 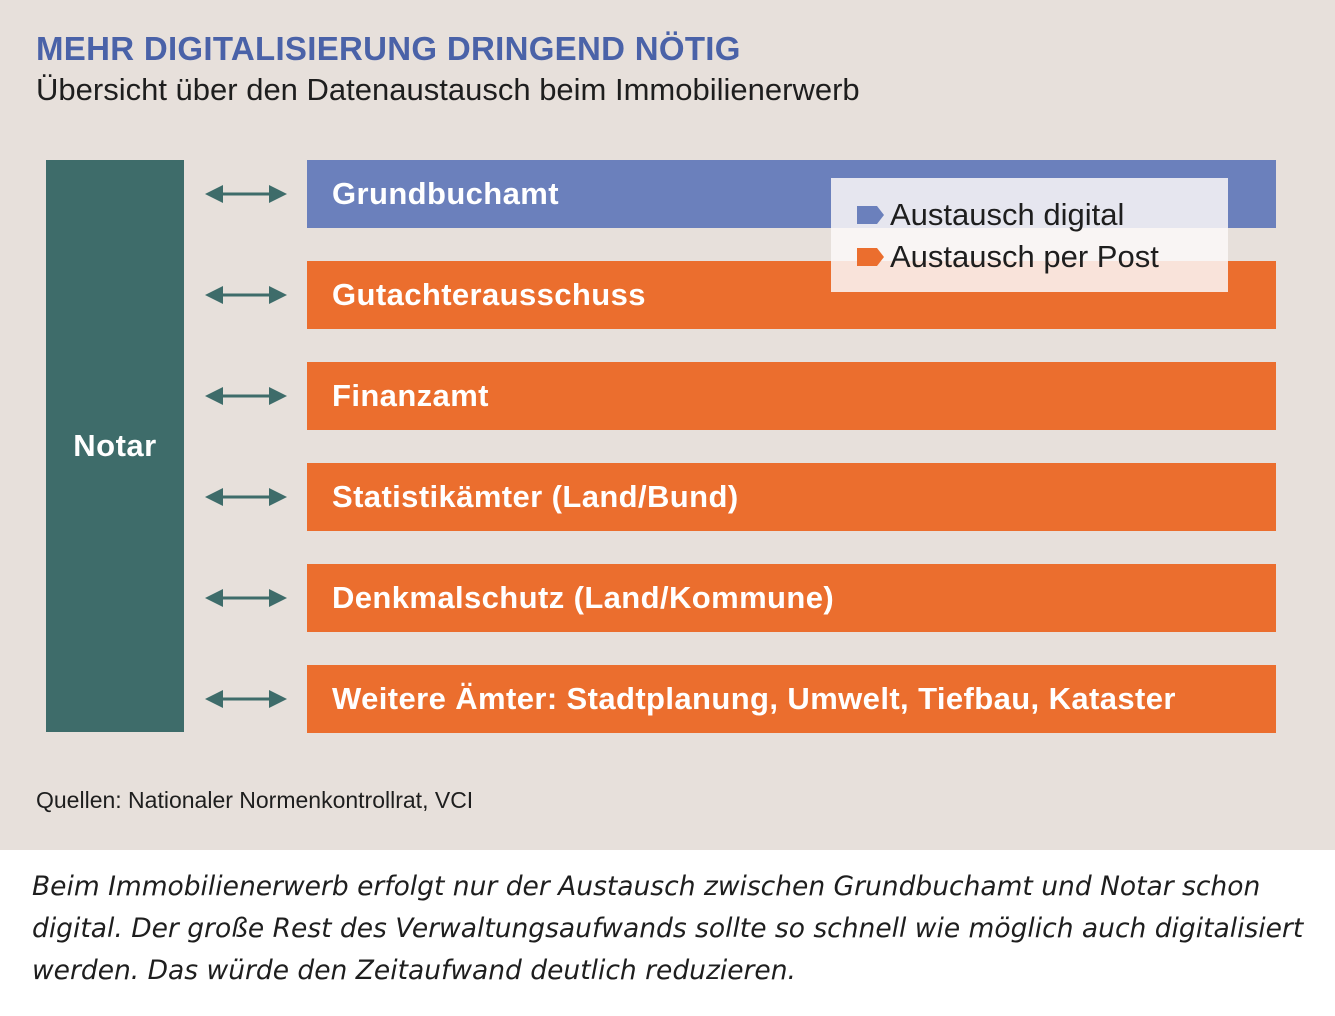 What do you see at coordinates (388, 48) in the screenshot?
I see `diagram-title: MEHR DIGITALISIERUNG DRINGEND NÖTIG` at bounding box center [388, 48].